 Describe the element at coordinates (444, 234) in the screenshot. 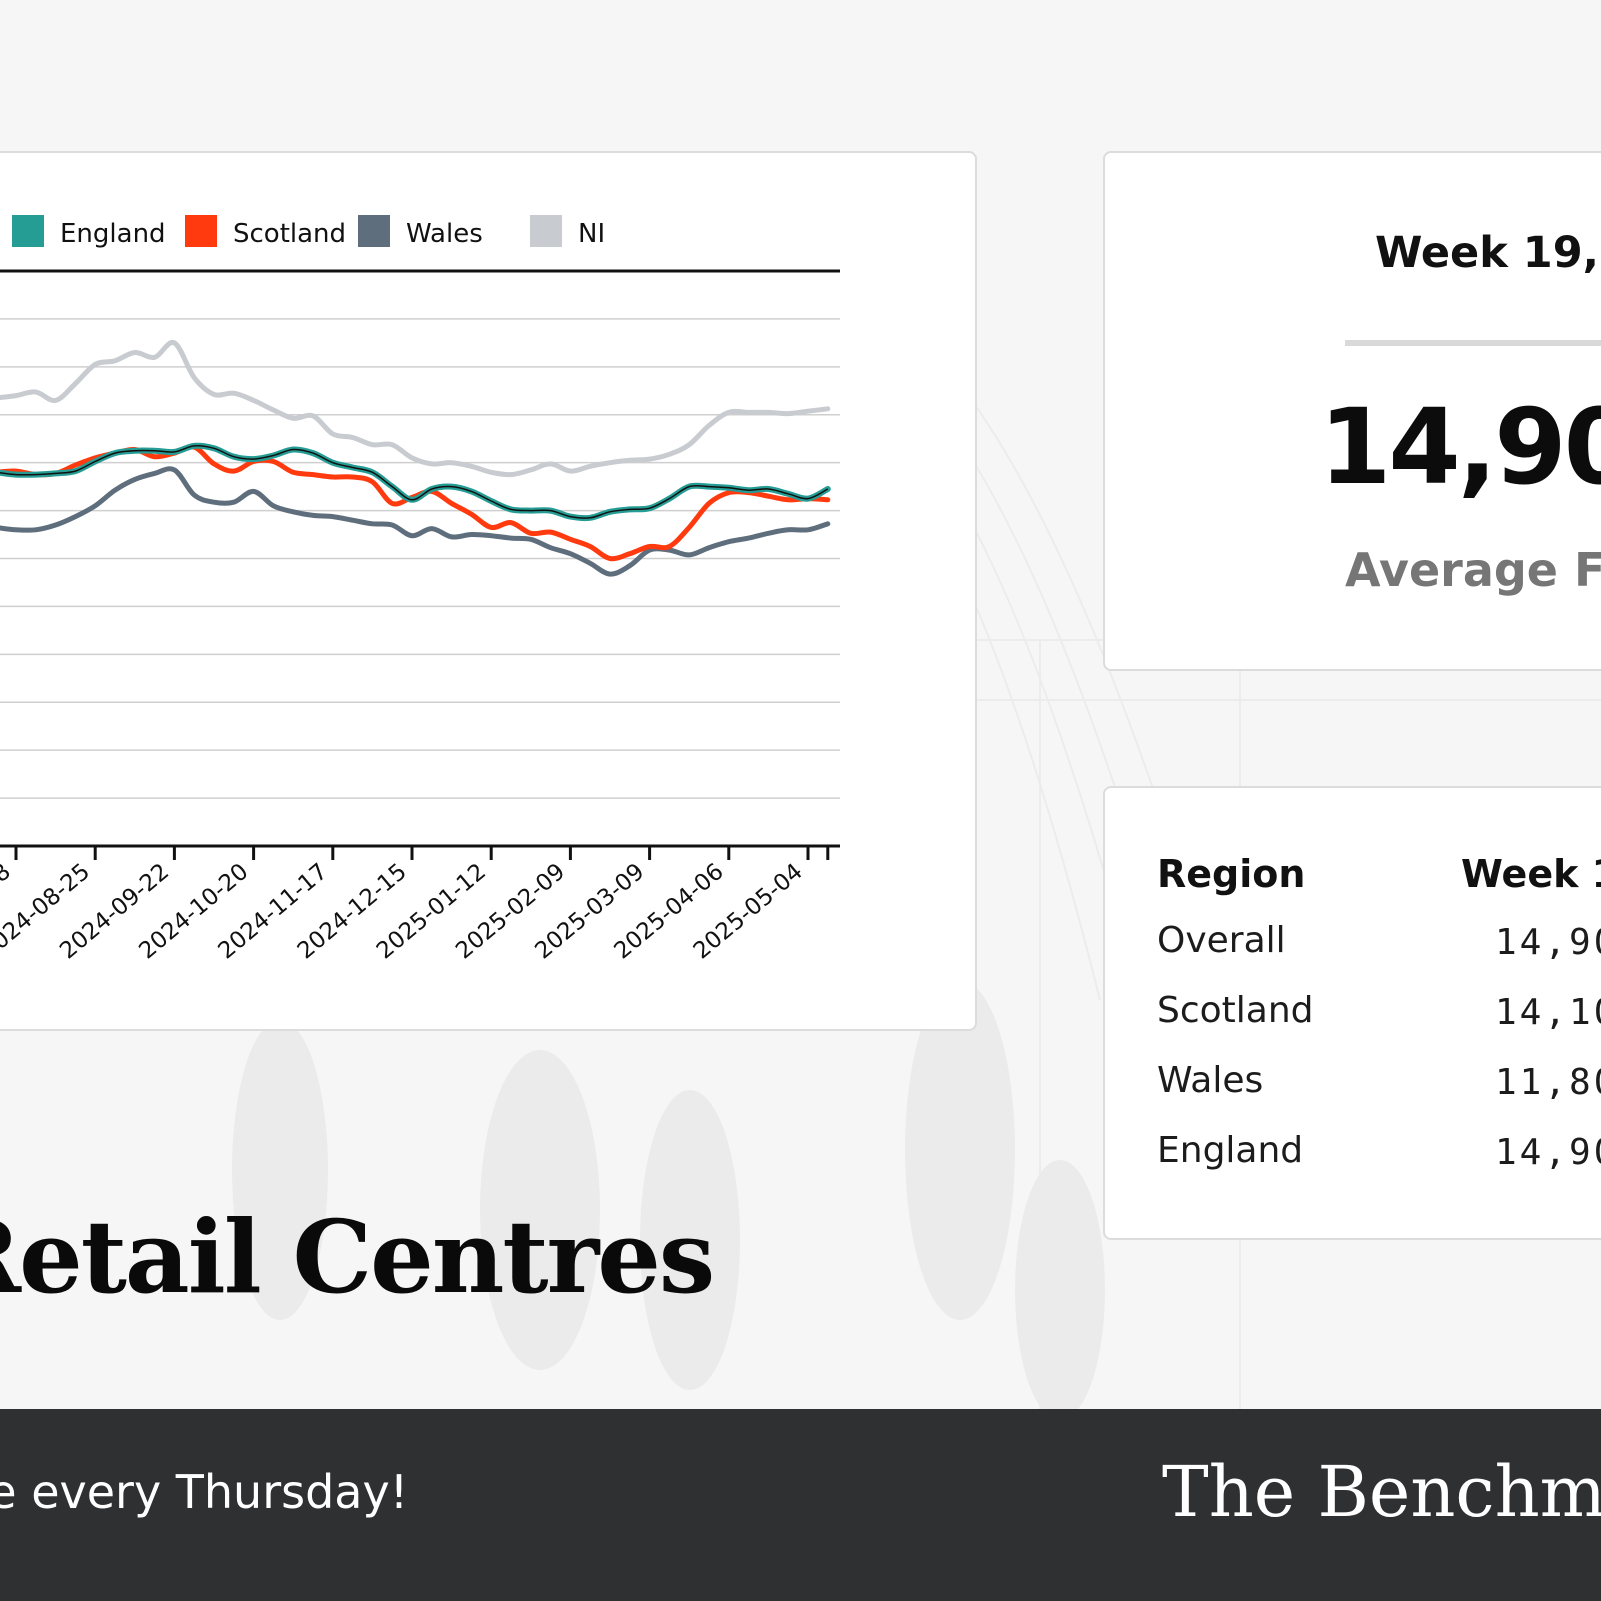

I see `legend-label-wales: Wales` at that location.